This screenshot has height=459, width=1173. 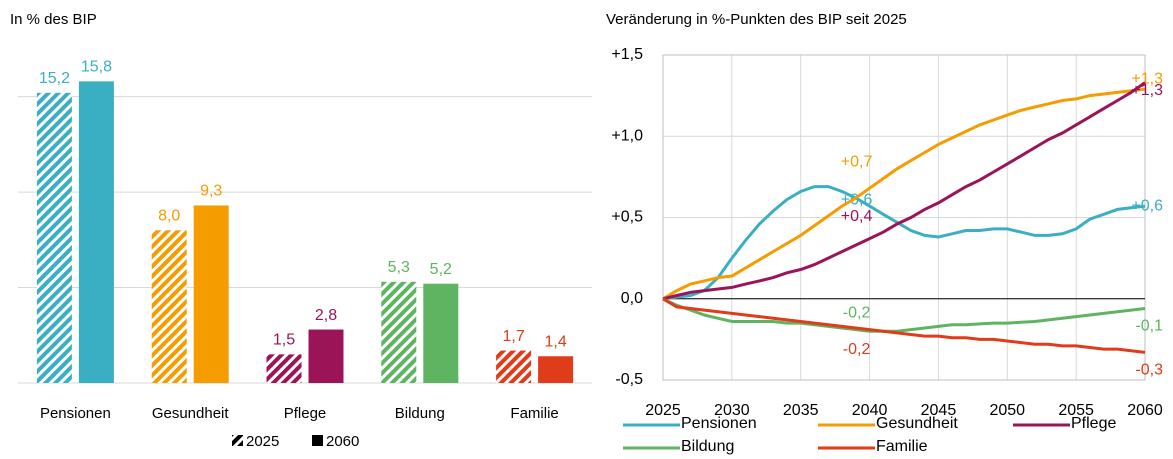 What do you see at coordinates (262, 441) in the screenshot?
I see `legend-label: 2025` at bounding box center [262, 441].